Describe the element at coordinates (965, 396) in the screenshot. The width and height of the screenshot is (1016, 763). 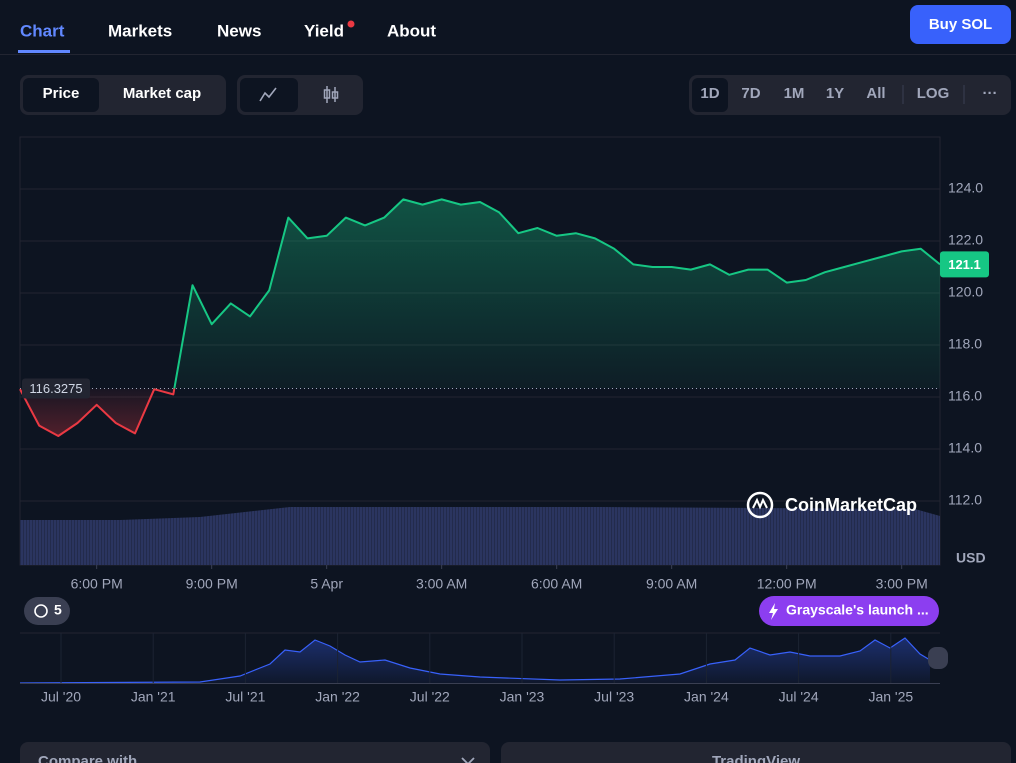
I see `y-tick-label: 116.0` at that location.